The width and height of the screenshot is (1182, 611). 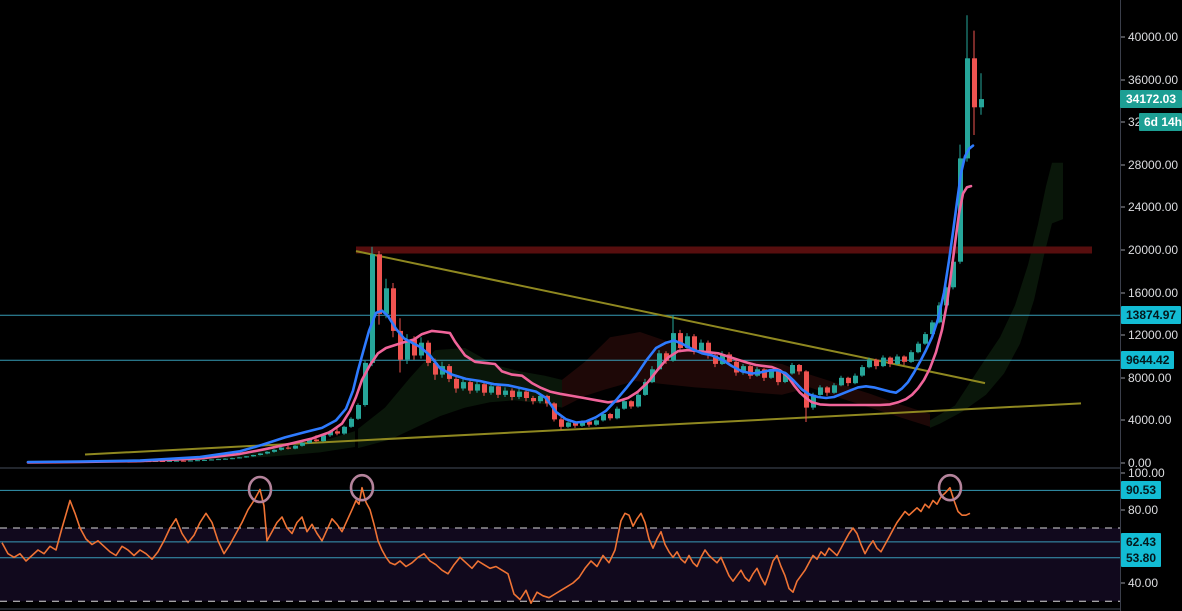 I want to click on price-tick-label: 16000.00, so click(x=1153, y=292).